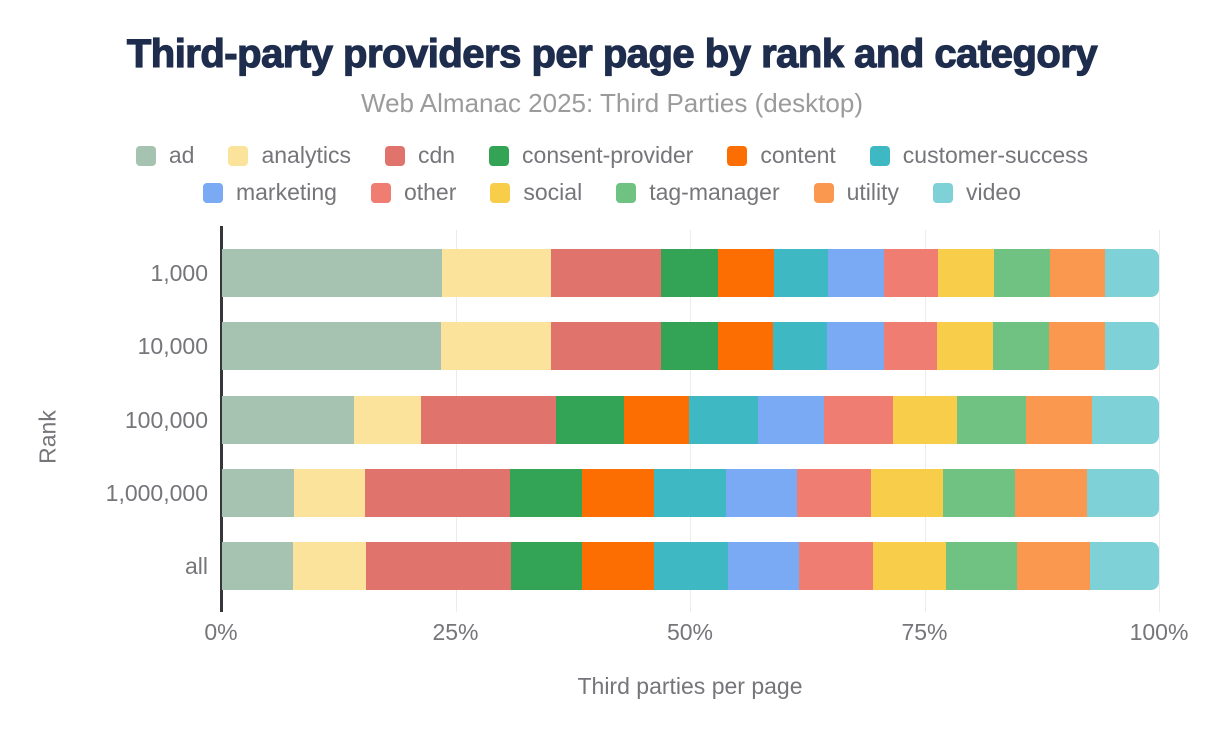  What do you see at coordinates (924, 632) in the screenshot?
I see `x-tick-label: 75%` at bounding box center [924, 632].